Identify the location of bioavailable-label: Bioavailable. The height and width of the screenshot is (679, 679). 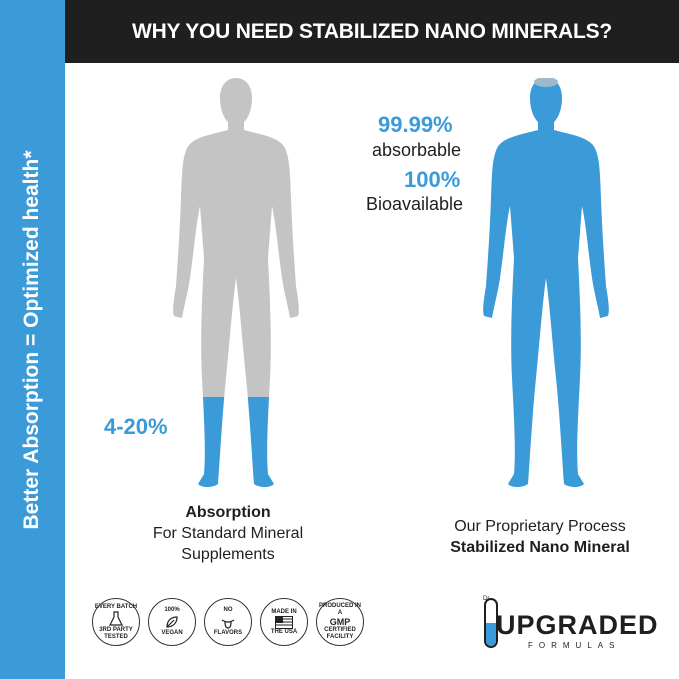
(415, 204).